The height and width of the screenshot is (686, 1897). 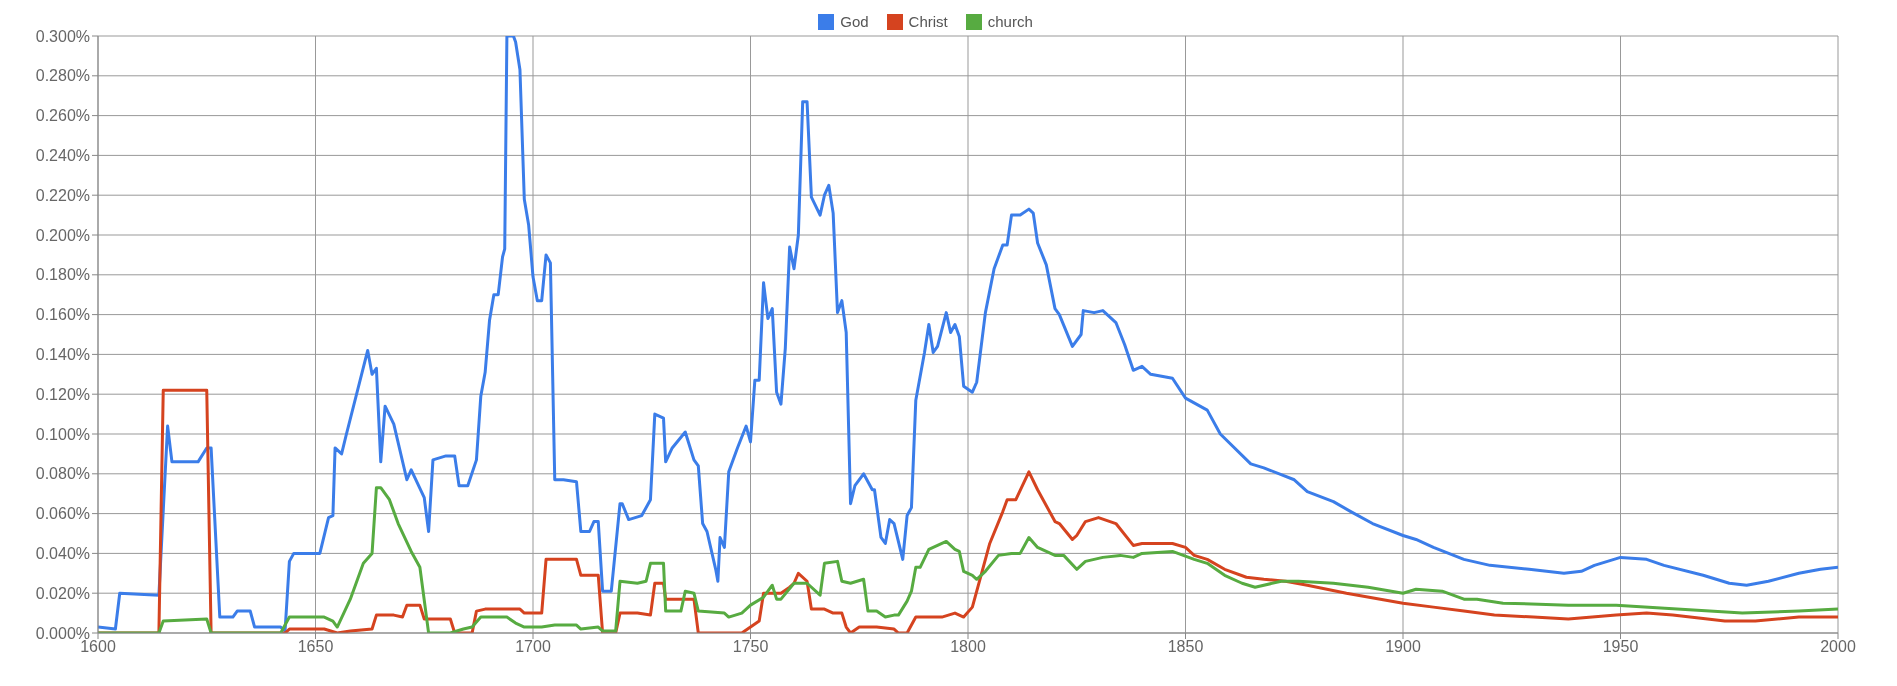 What do you see at coordinates (1185, 647) in the screenshot?
I see `x-tick-label: 1850` at bounding box center [1185, 647].